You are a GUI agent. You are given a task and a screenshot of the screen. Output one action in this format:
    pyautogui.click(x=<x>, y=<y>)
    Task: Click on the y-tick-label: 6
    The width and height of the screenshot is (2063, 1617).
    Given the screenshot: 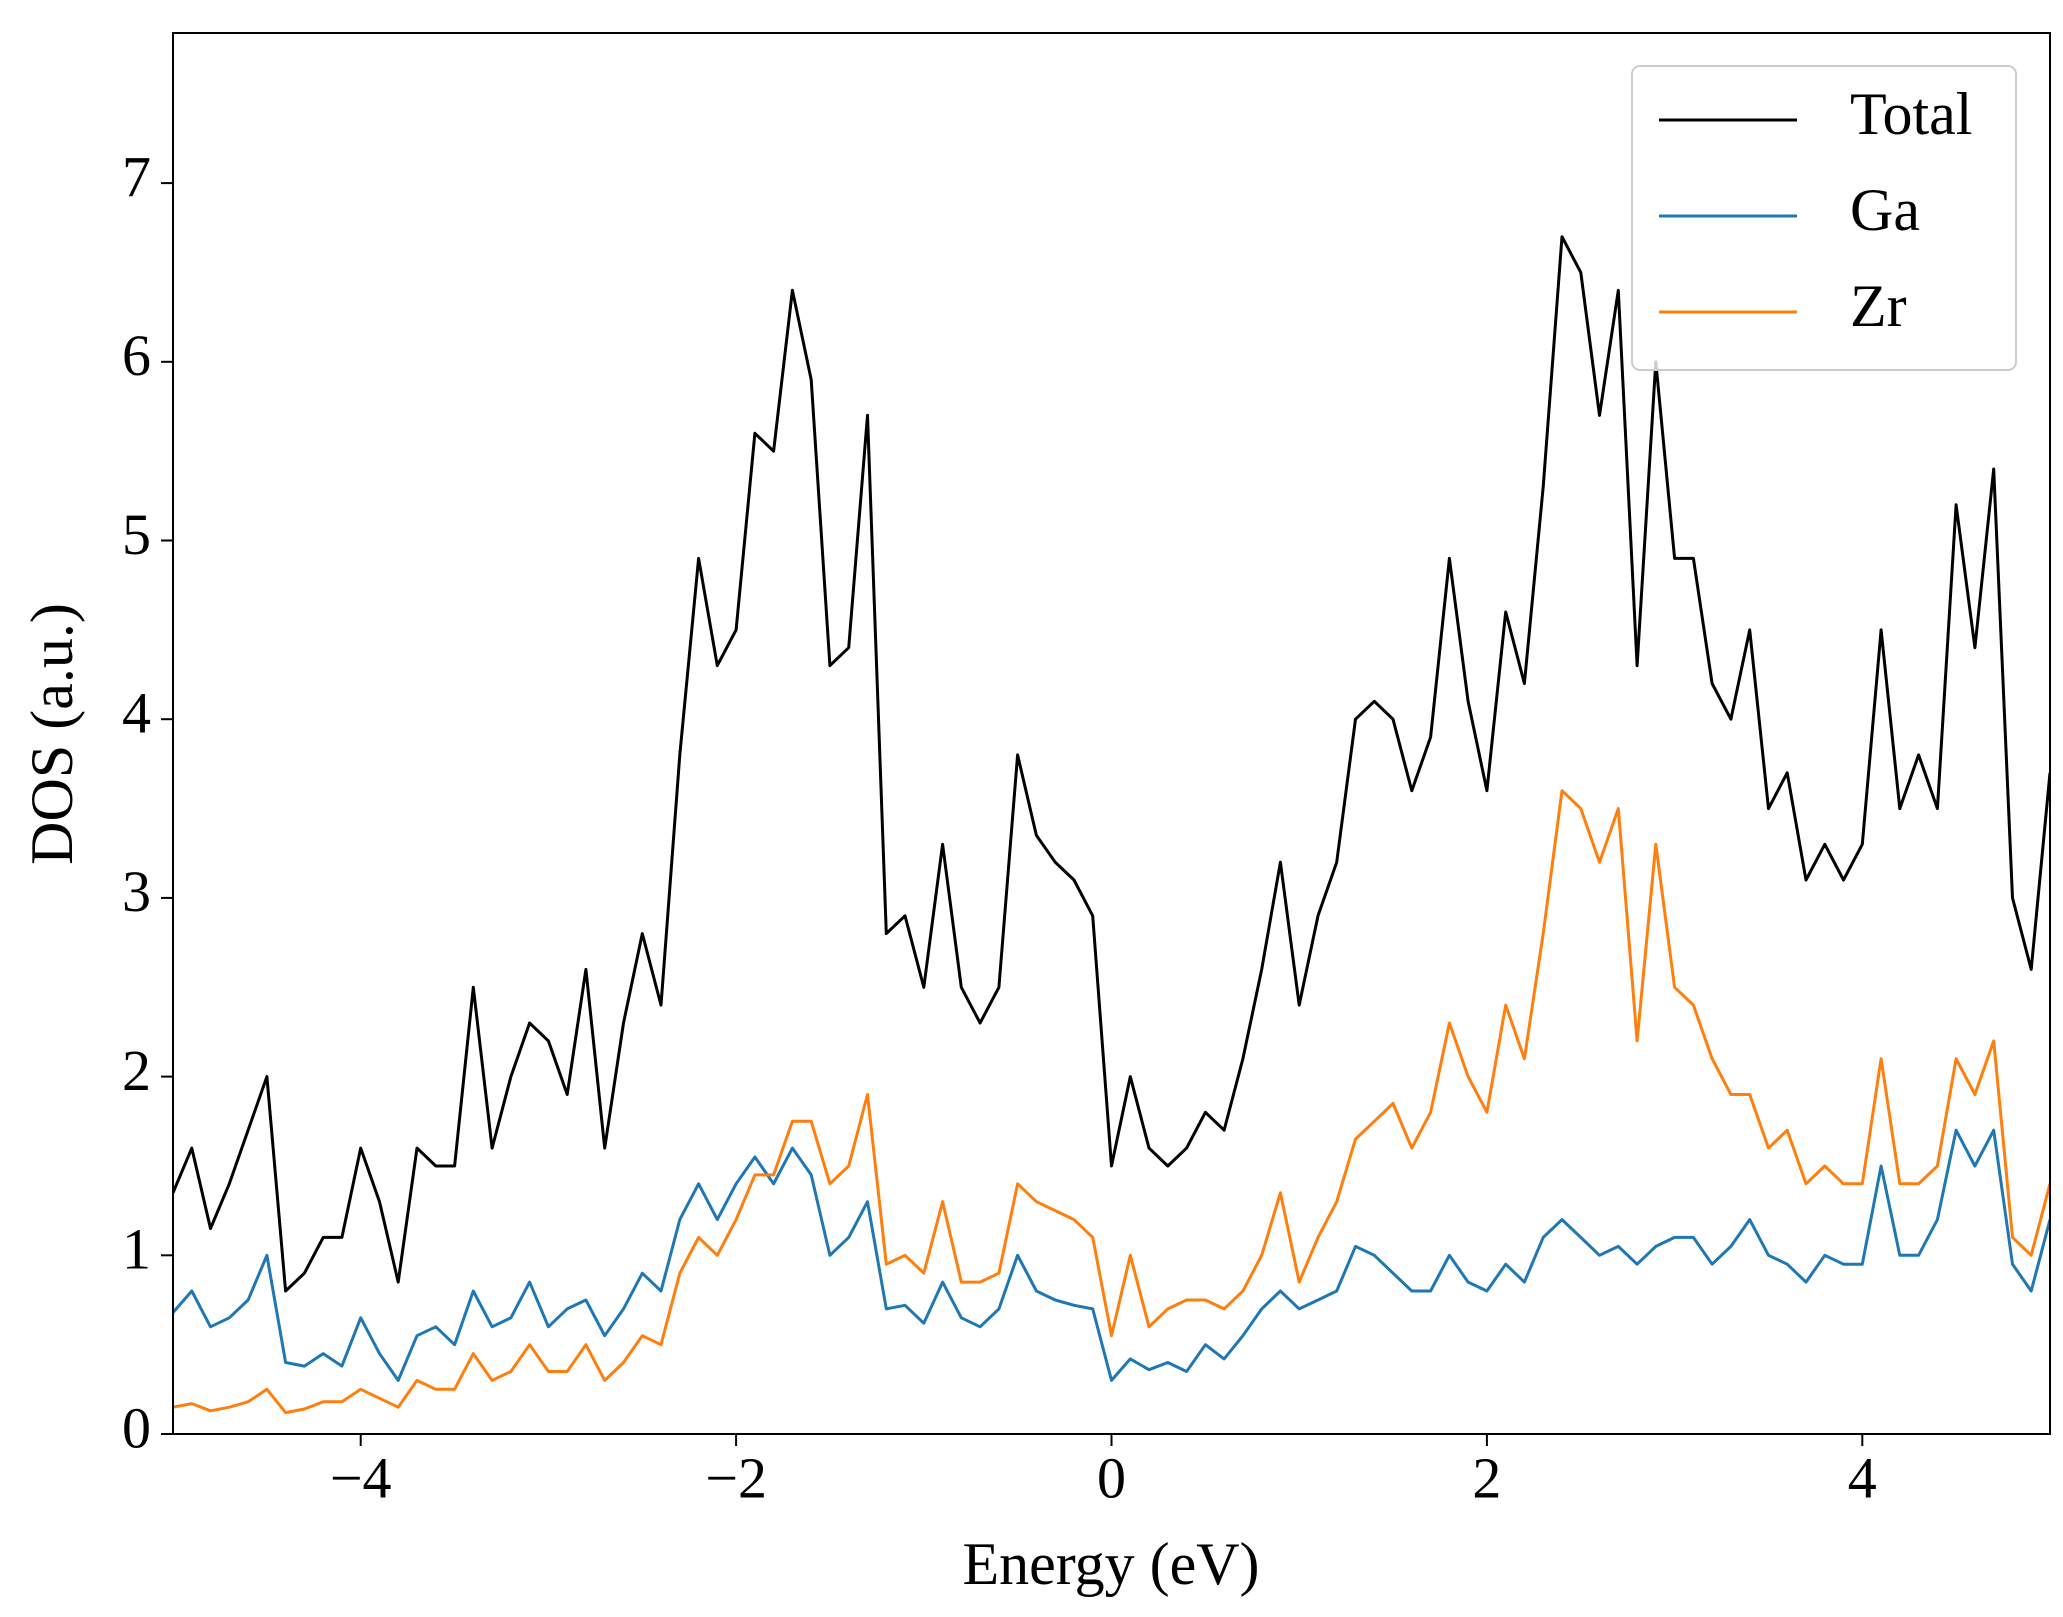 What is the action you would take?
    pyautogui.click(x=136, y=355)
    